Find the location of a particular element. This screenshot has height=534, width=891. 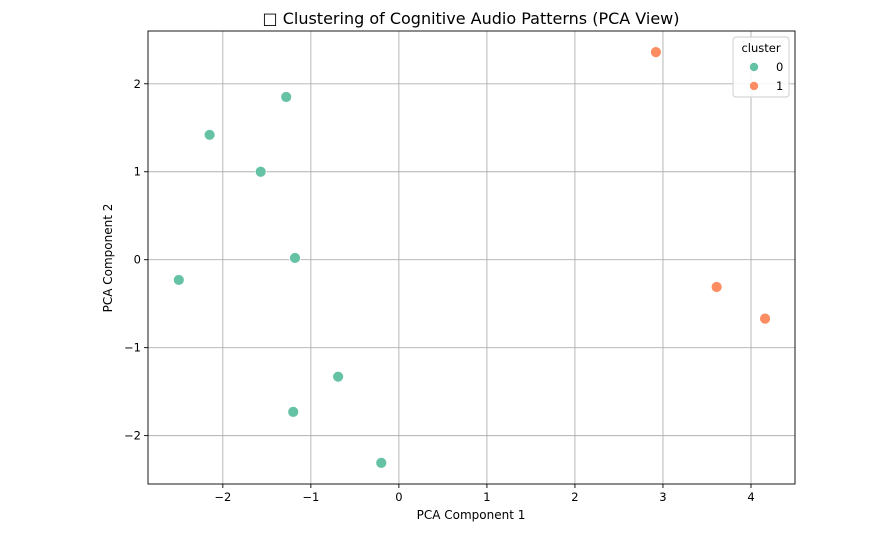

y-tick-label: 1 is located at coordinates (137, 172).